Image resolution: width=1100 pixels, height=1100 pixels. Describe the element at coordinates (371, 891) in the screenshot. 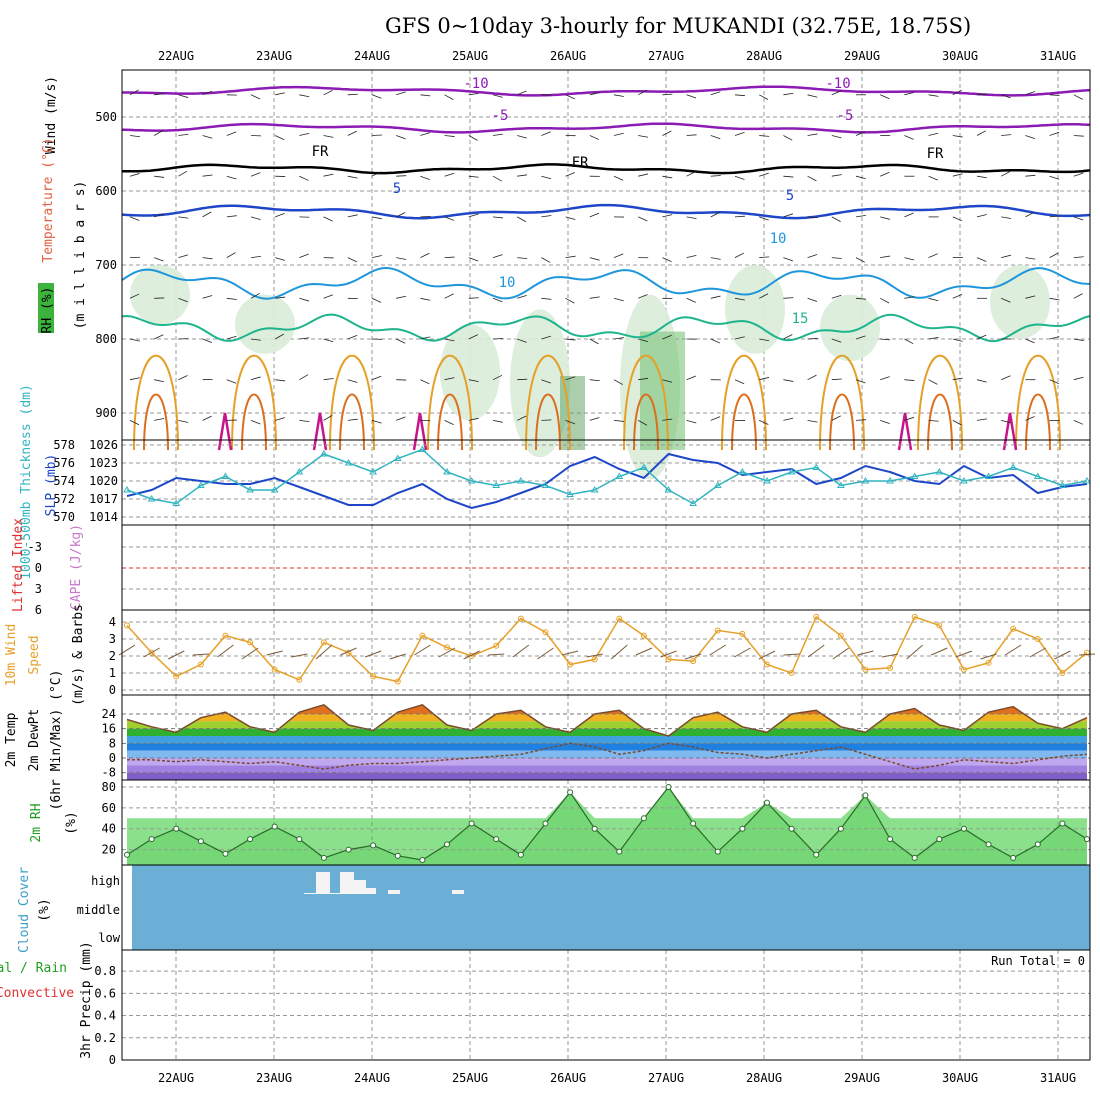

I see `cloud-high-bar` at that location.